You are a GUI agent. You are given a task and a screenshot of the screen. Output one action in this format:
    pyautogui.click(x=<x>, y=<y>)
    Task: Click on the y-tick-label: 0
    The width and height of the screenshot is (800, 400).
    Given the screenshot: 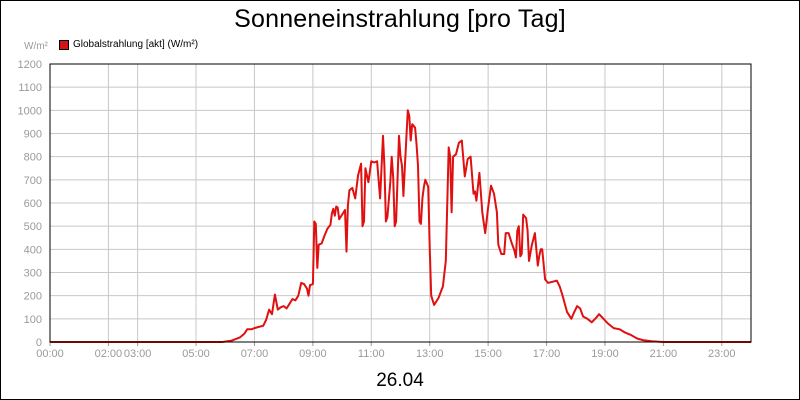 What is the action you would take?
    pyautogui.click(x=39, y=343)
    